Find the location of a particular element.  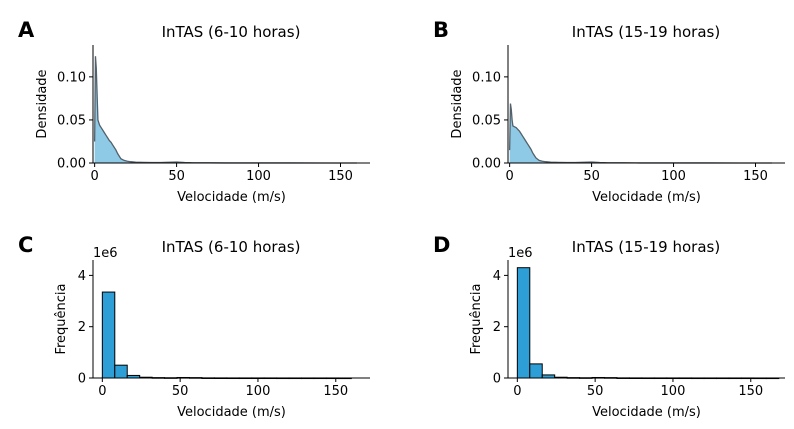

panel-a-x-tick-label: 0 is located at coordinates (94, 176).